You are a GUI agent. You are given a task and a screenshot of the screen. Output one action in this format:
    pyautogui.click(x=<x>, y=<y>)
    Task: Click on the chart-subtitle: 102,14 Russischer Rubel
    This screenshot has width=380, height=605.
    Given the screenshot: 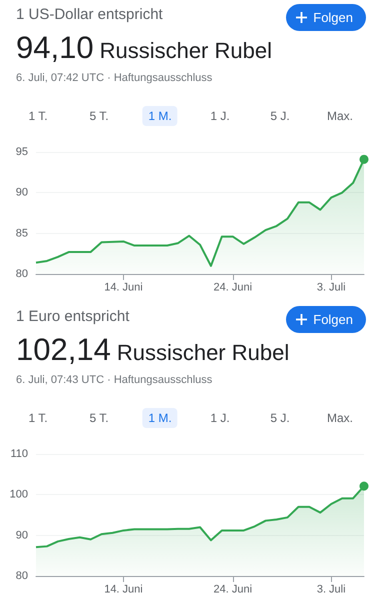 What is the action you would take?
    pyautogui.click(x=153, y=349)
    